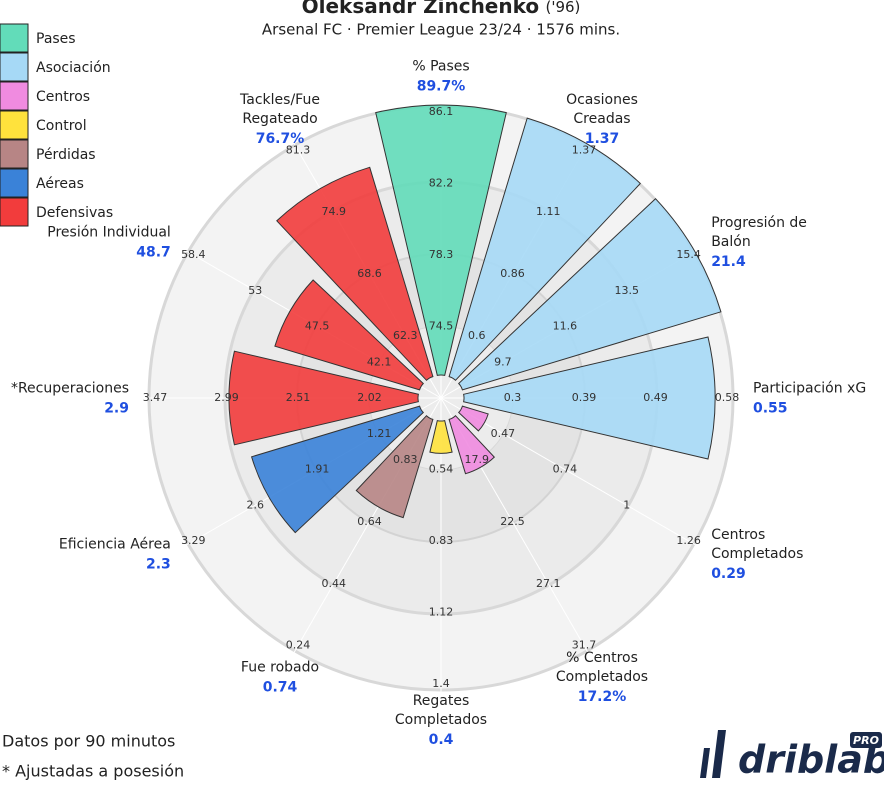  What do you see at coordinates (226, 397) in the screenshot?
I see `tick-label: 2.99` at bounding box center [226, 397].